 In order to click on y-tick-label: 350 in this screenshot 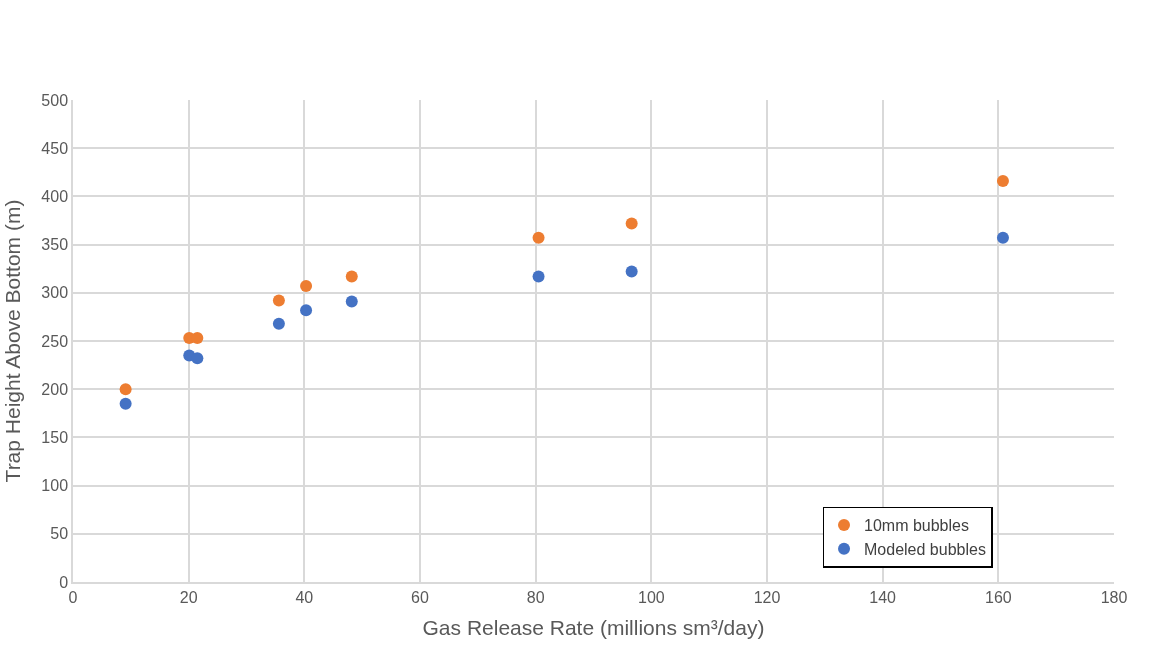, I will do `click(55, 245)`.